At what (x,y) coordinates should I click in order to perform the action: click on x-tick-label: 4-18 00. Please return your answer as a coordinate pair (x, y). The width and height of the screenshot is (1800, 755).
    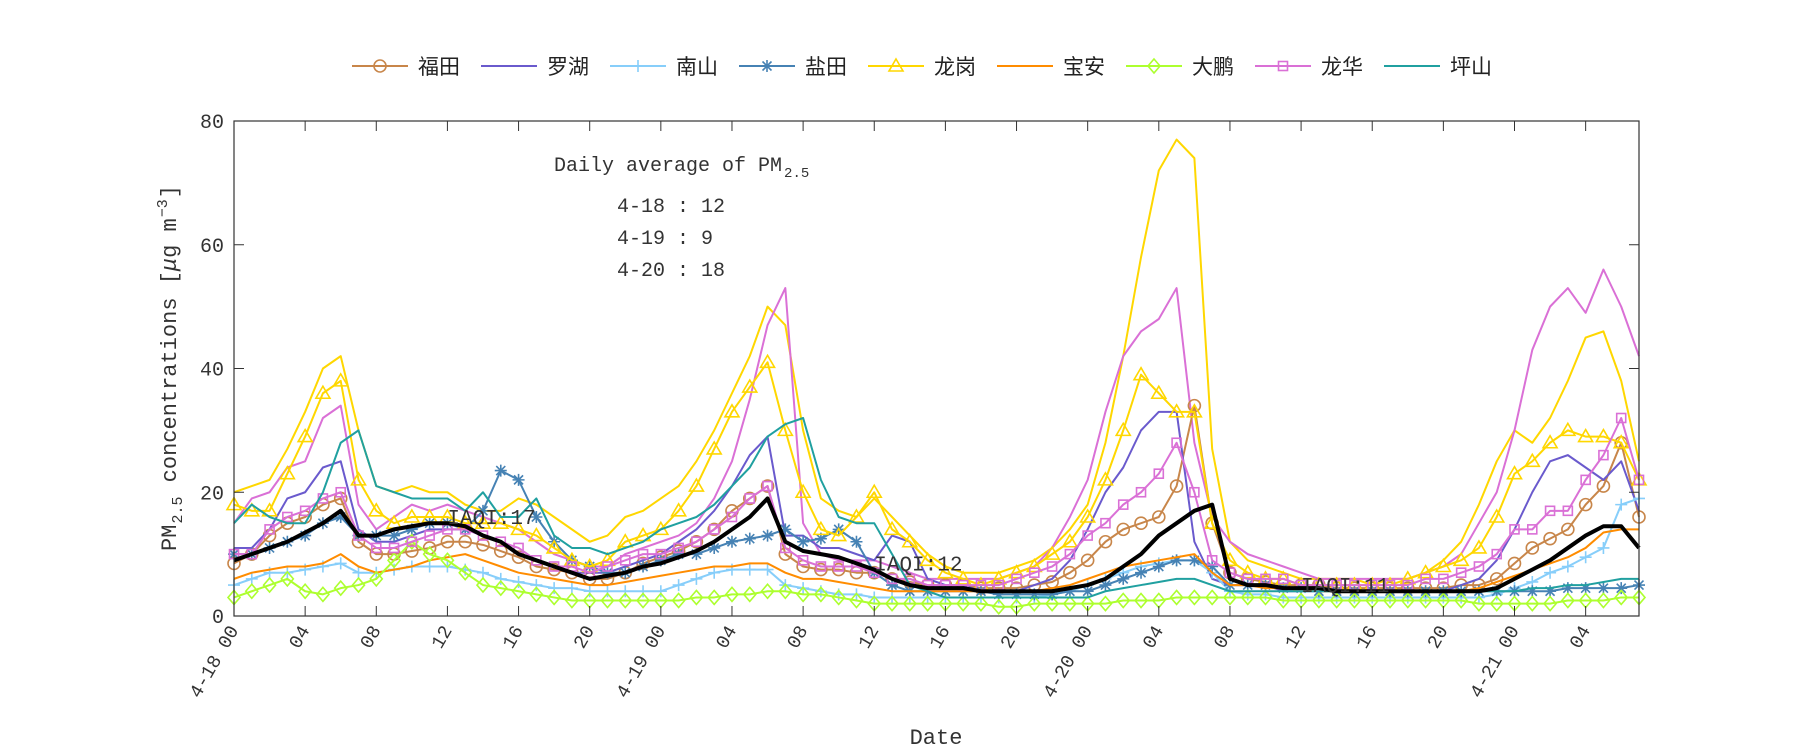
    Looking at the image, I should click on (214, 662).